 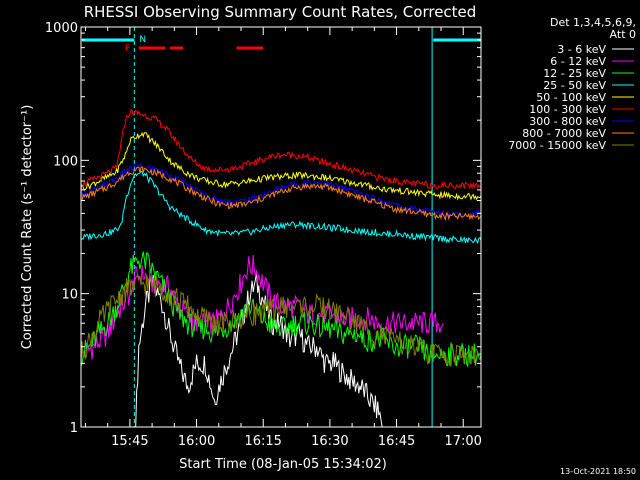 I want to click on legend-header-line: Det 1,3,4,5,6,9,, so click(x=593, y=22).